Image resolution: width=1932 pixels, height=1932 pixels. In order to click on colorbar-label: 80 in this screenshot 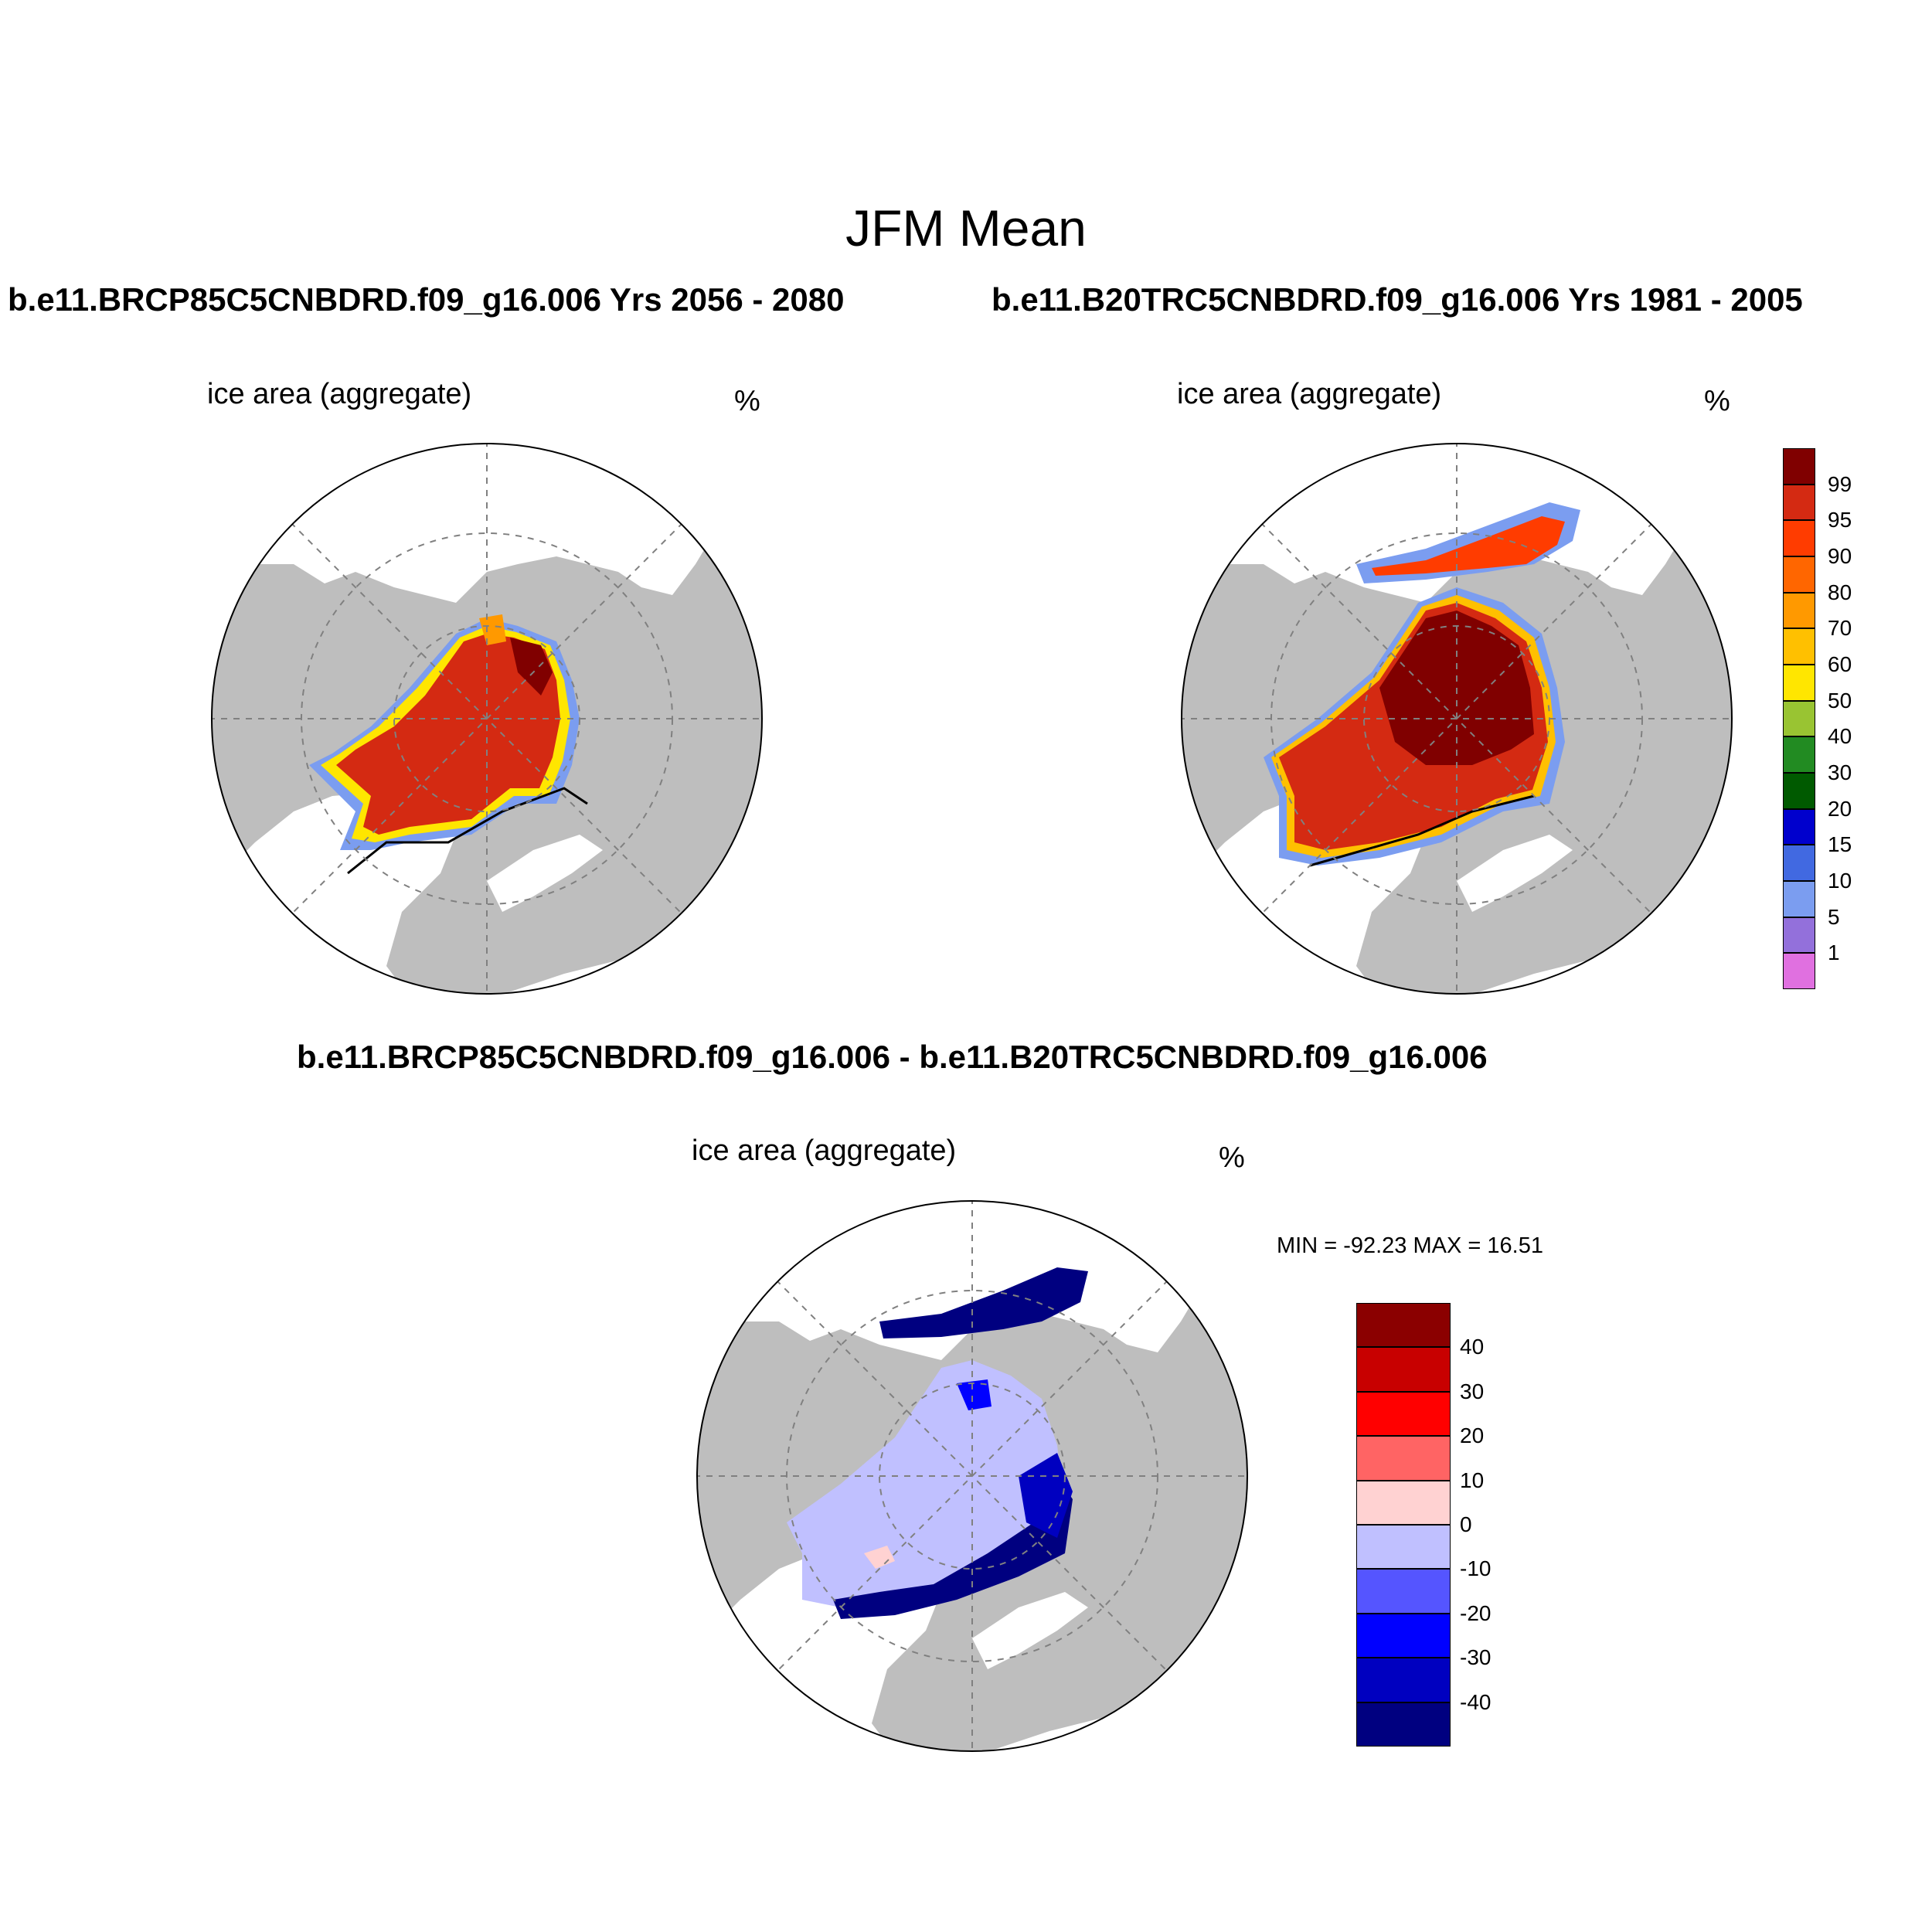, I will do `click(1840, 592)`.